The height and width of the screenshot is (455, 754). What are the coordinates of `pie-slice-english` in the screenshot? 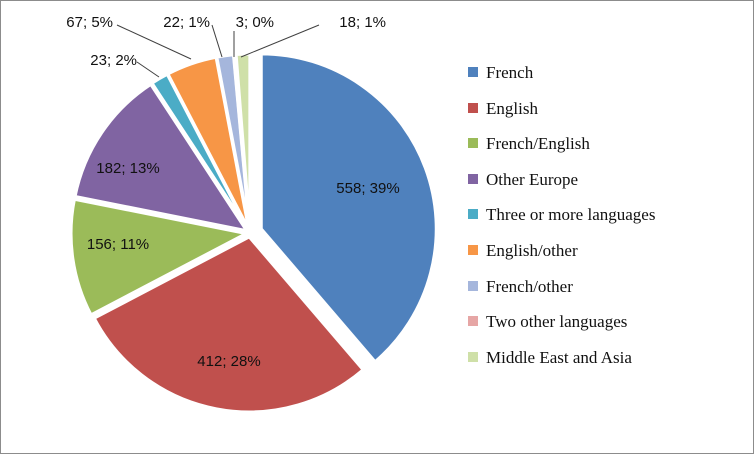 It's located at (229, 324).